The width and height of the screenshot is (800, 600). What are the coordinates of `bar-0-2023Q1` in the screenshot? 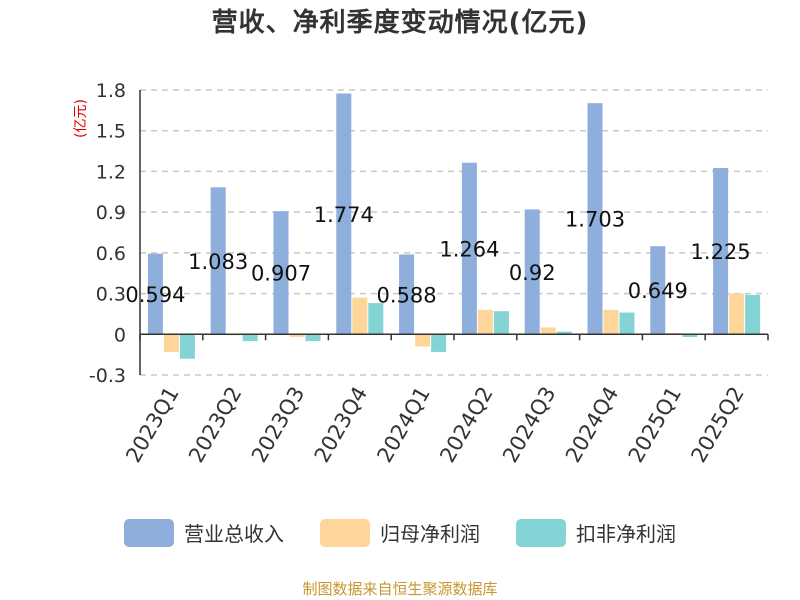 It's located at (155, 294).